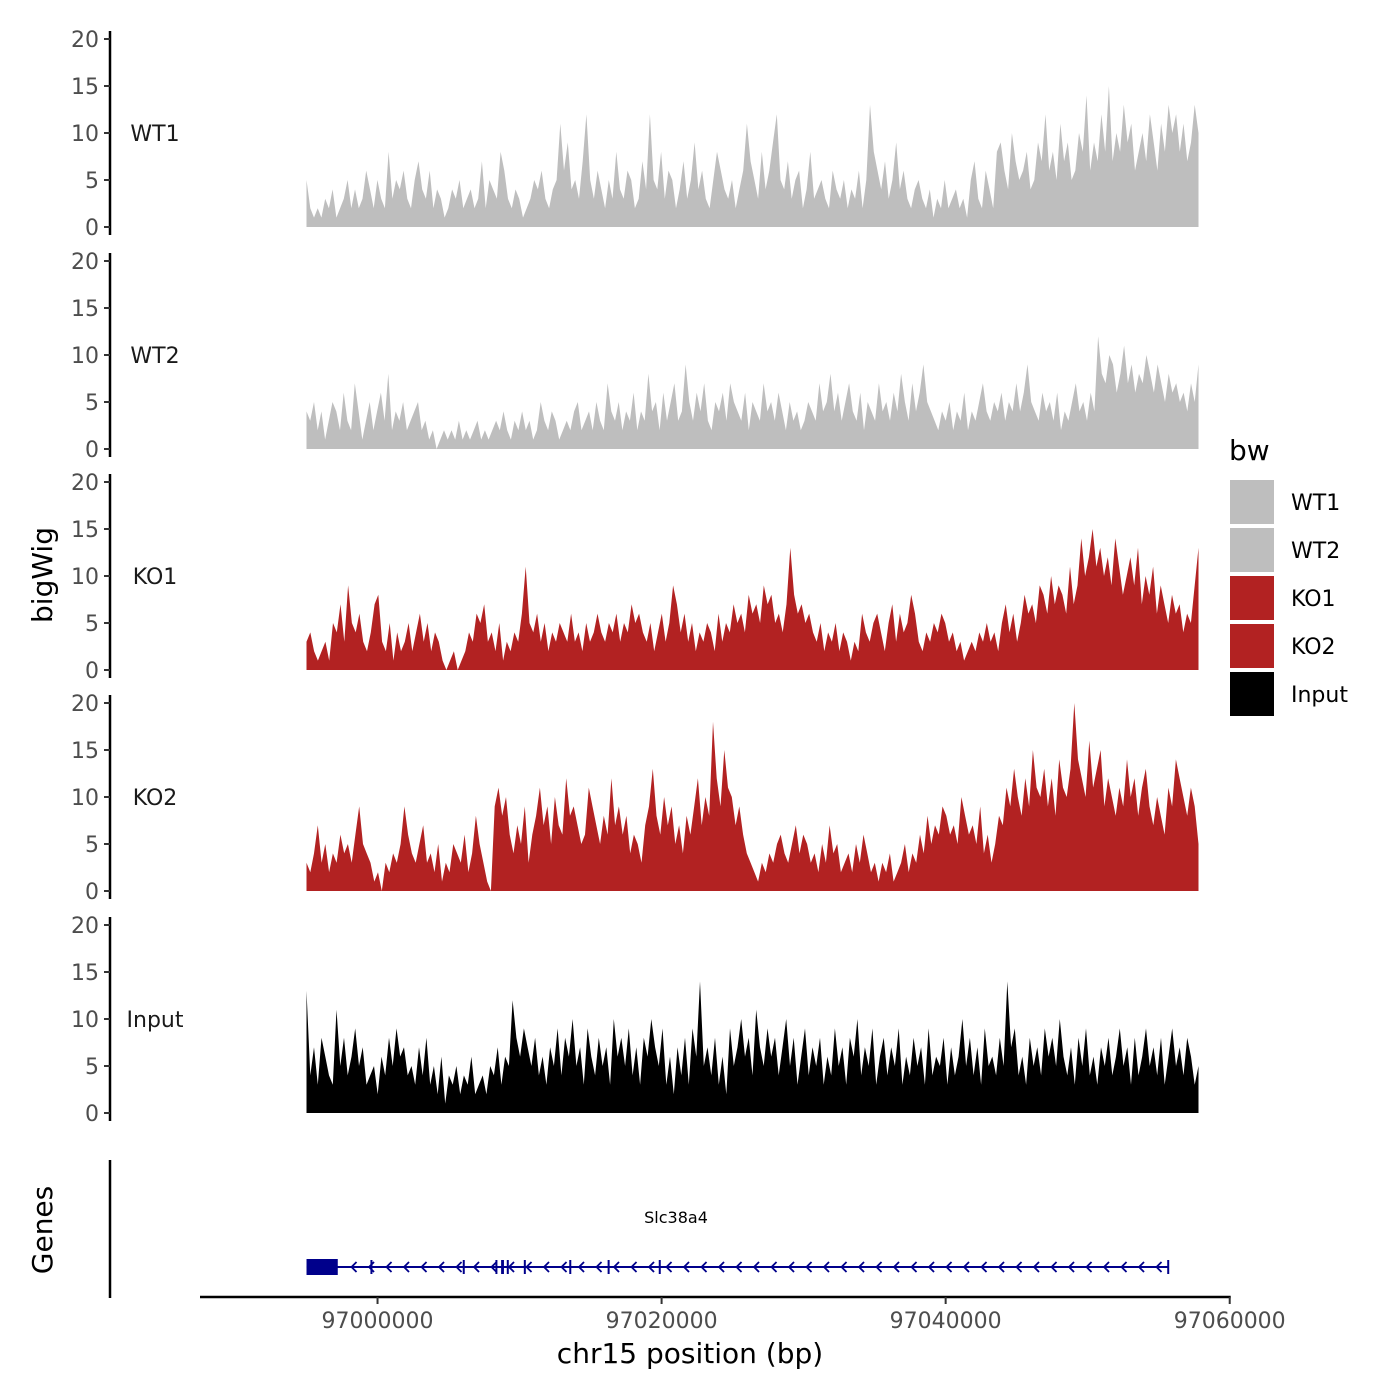  What do you see at coordinates (743, 1314) in the screenshot?
I see `x-axis: 97000000 97020000 97040000 97060000` at bounding box center [743, 1314].